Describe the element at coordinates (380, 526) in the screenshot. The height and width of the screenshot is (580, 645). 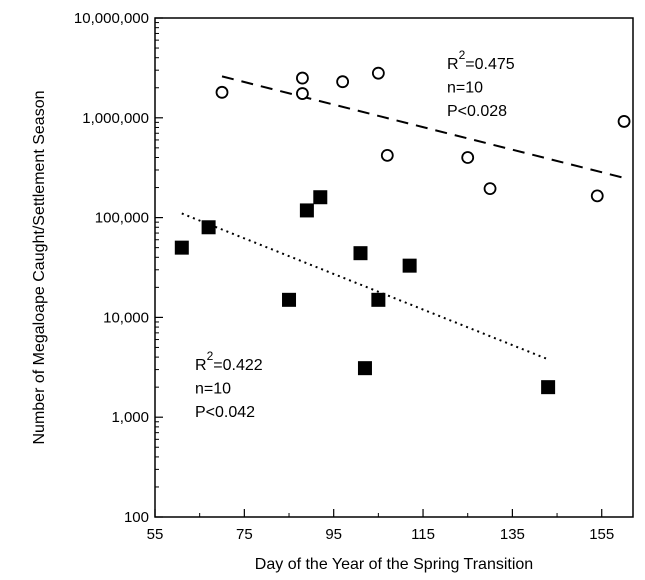
I see `x-axis: 55 75 95 115 135 155` at that location.